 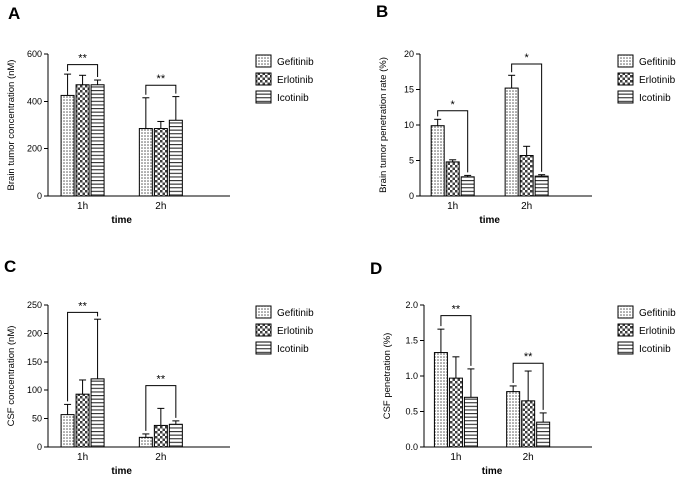 I want to click on panel-letter-D: D, so click(x=376, y=268).